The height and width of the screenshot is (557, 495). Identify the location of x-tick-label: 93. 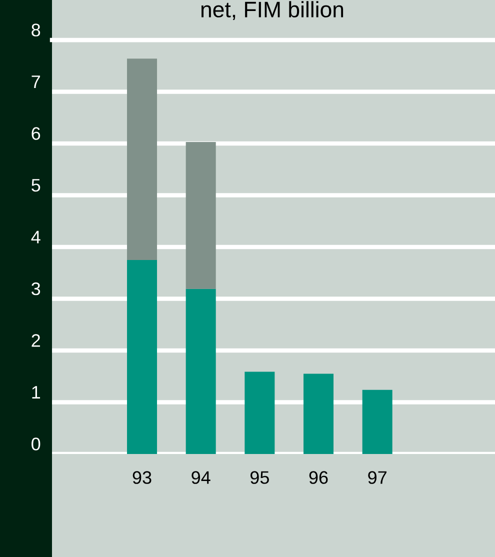
(142, 477).